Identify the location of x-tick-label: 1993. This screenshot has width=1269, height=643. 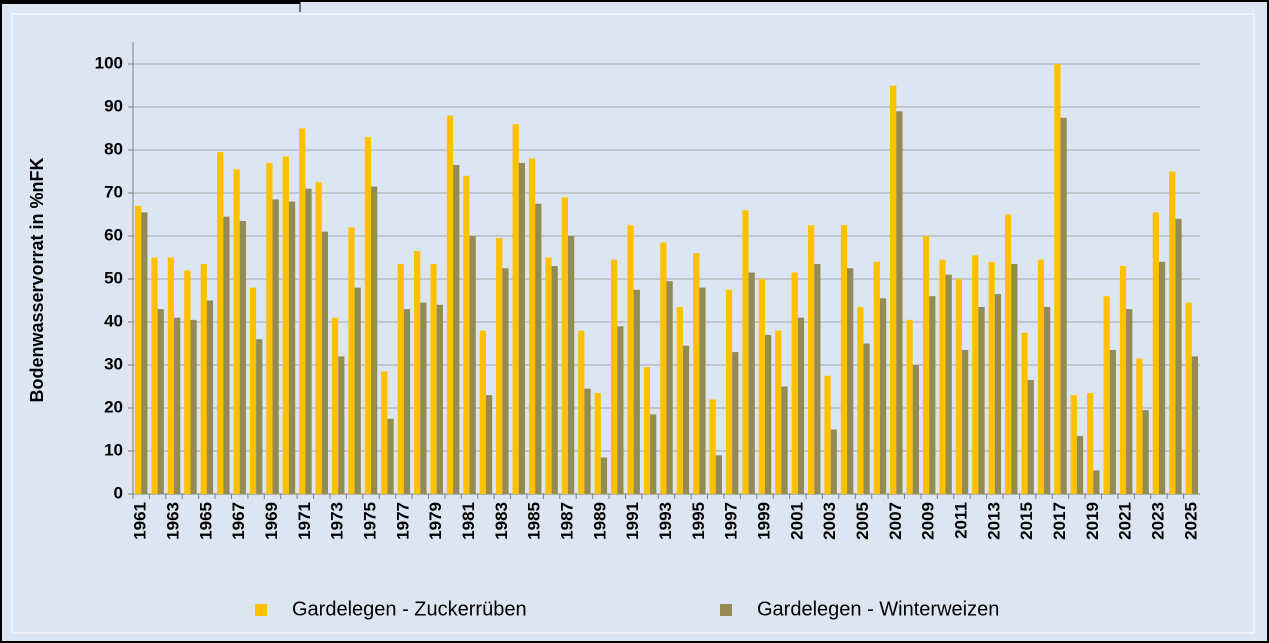
(665, 521).